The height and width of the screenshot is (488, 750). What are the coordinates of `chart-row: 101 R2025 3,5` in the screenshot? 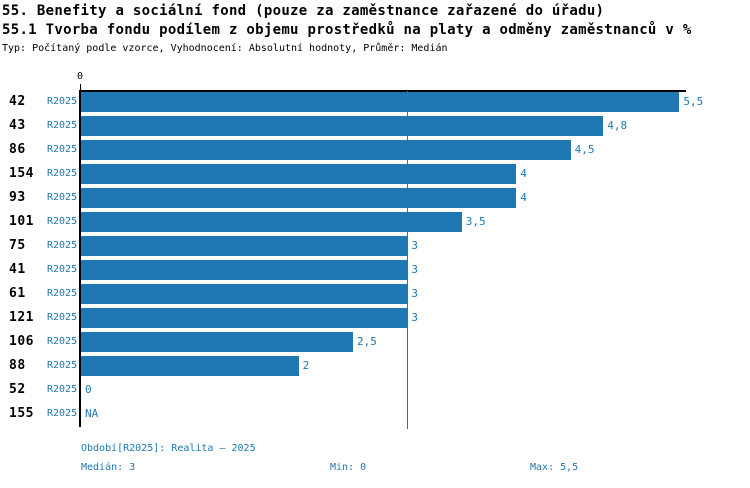 It's located at (375, 224).